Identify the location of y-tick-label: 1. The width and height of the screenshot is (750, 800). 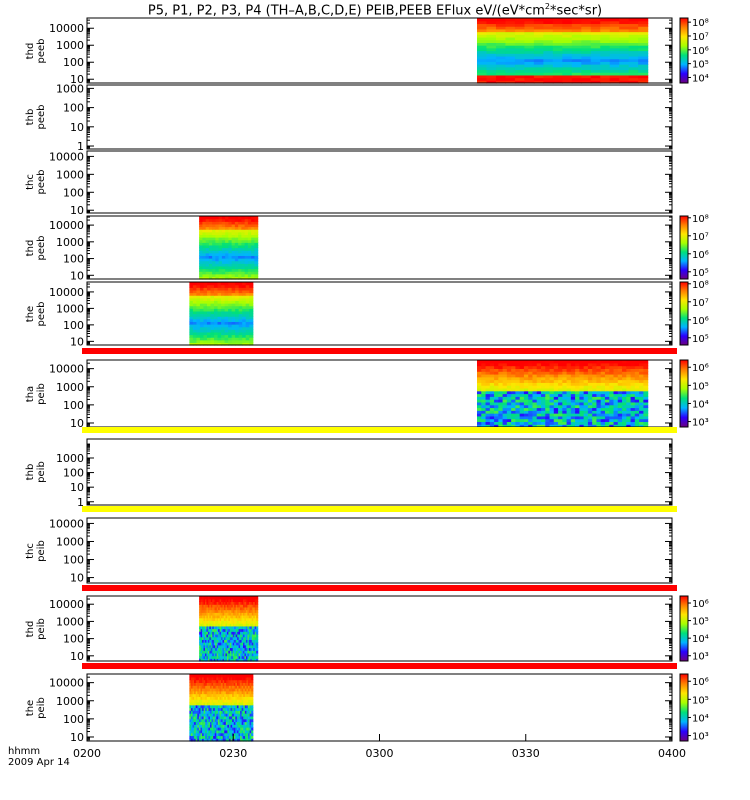
(80, 146).